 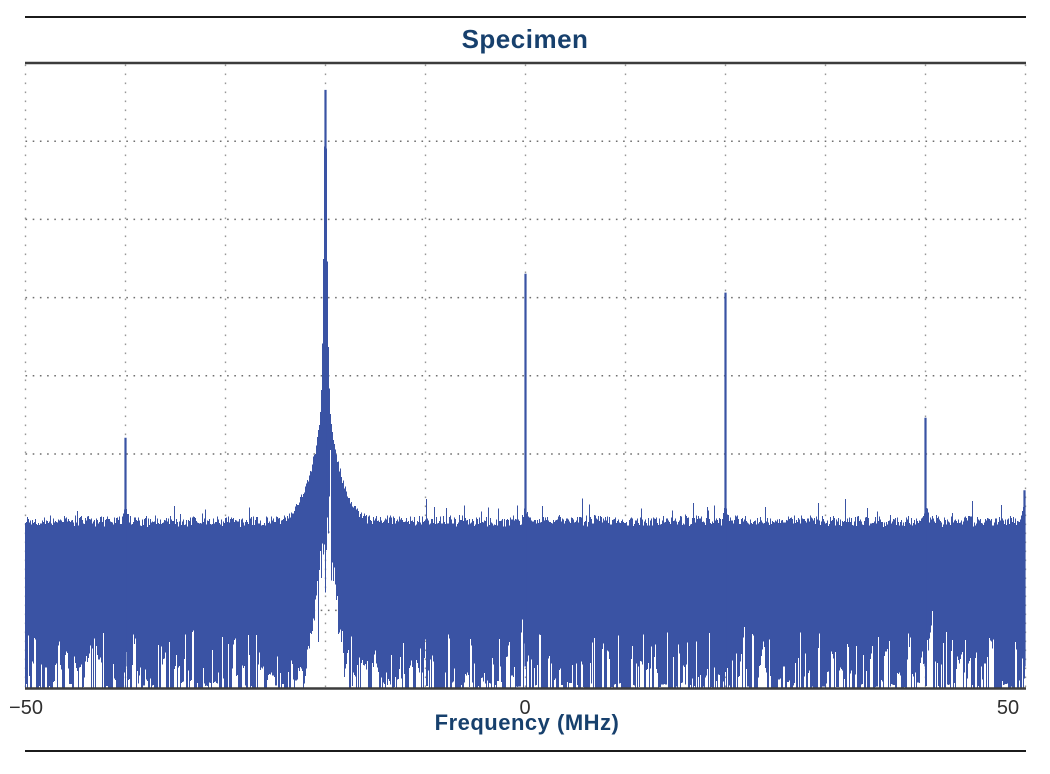 I want to click on x-tick-neg50: −50, so click(x=26, y=708).